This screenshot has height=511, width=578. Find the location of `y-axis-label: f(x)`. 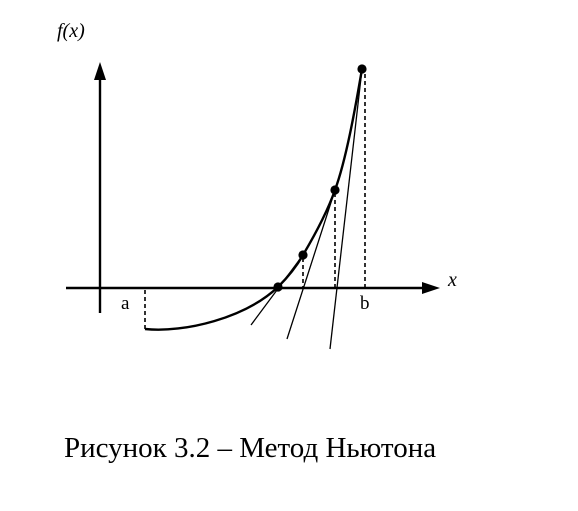

y-axis-label: f(x) is located at coordinates (71, 31).